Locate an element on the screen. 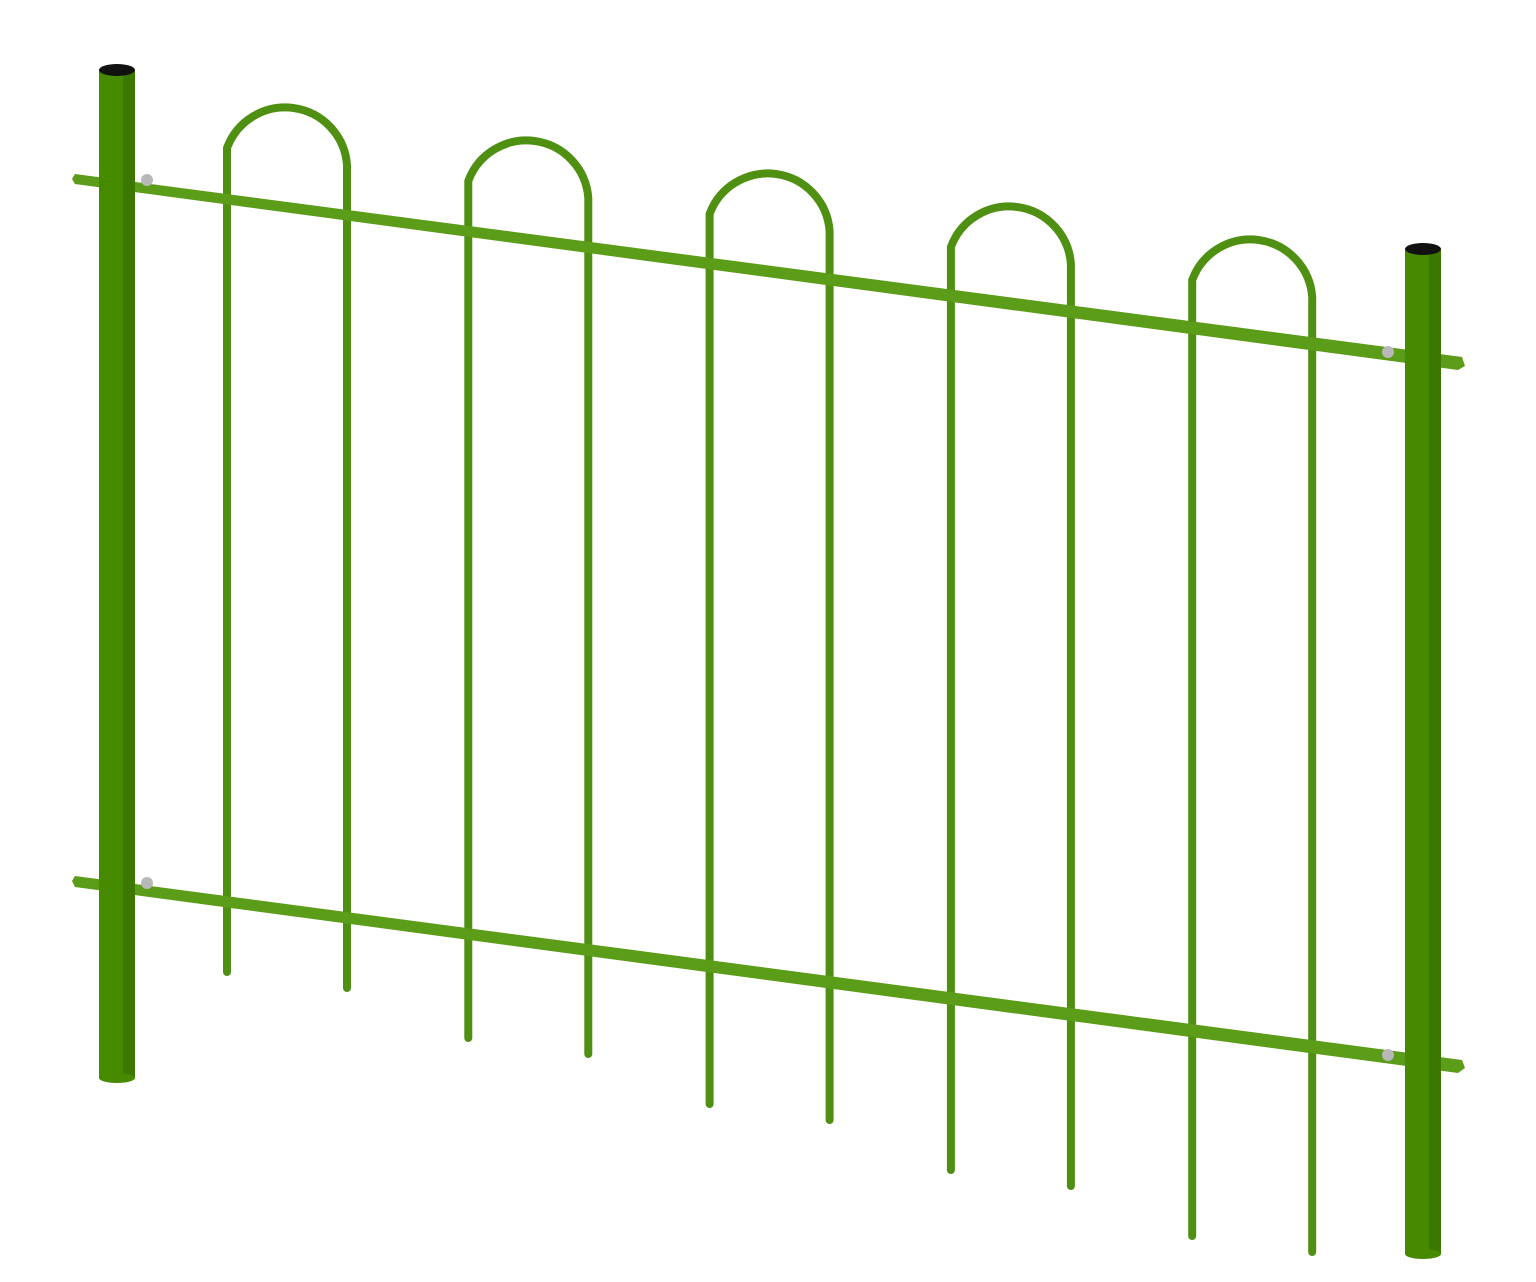 The image size is (1536, 1282). left-post-shade is located at coordinates (129, 574).